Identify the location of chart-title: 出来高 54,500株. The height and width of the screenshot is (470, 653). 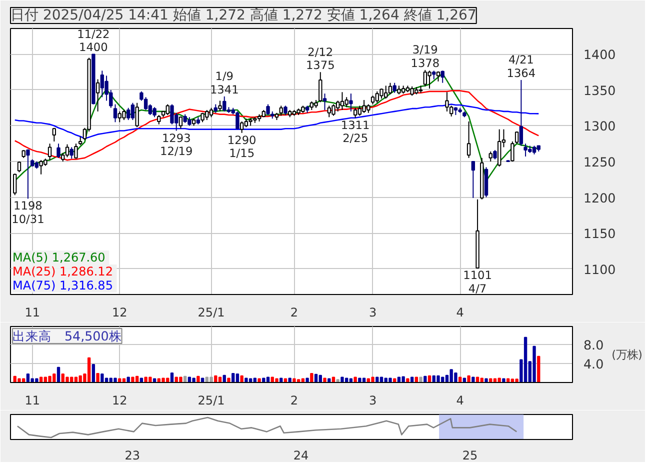
(67, 336).